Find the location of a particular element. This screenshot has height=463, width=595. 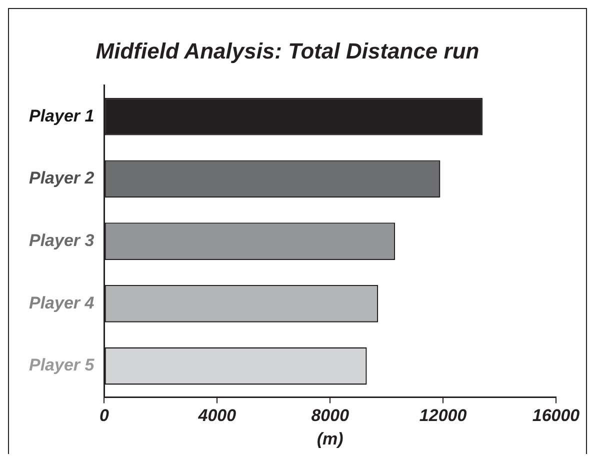

x-tick-label: 4000 is located at coordinates (217, 416).